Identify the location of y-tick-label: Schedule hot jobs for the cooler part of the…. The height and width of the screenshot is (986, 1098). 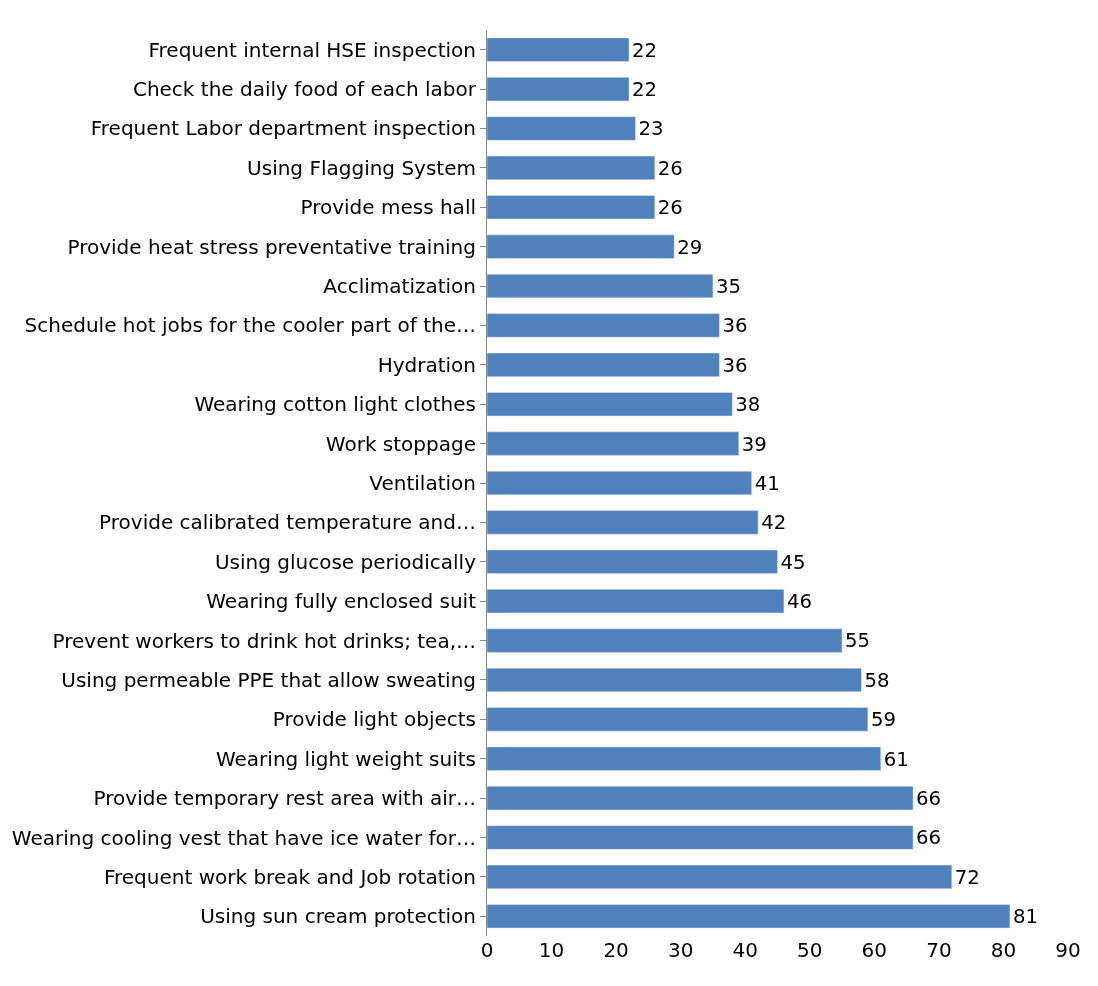
(250, 325).